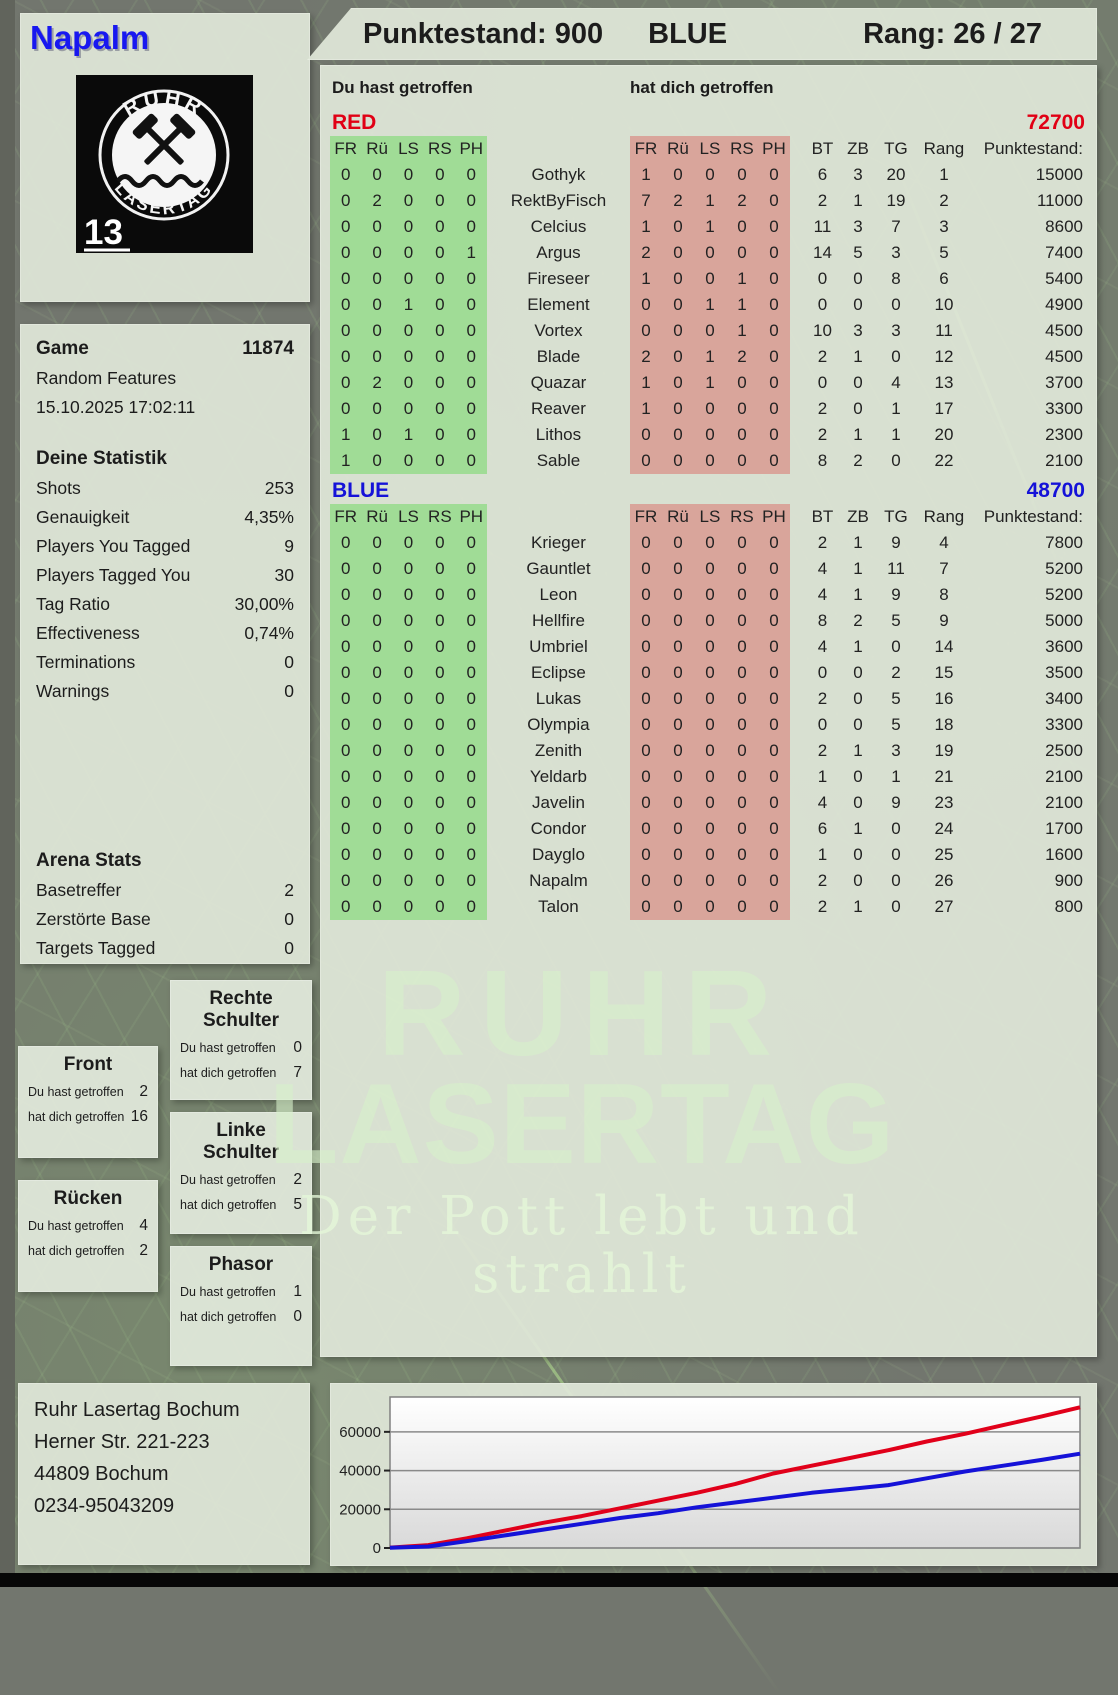  Describe the element at coordinates (896, 750) in the screenshot. I see `table-cell: 3` at that location.